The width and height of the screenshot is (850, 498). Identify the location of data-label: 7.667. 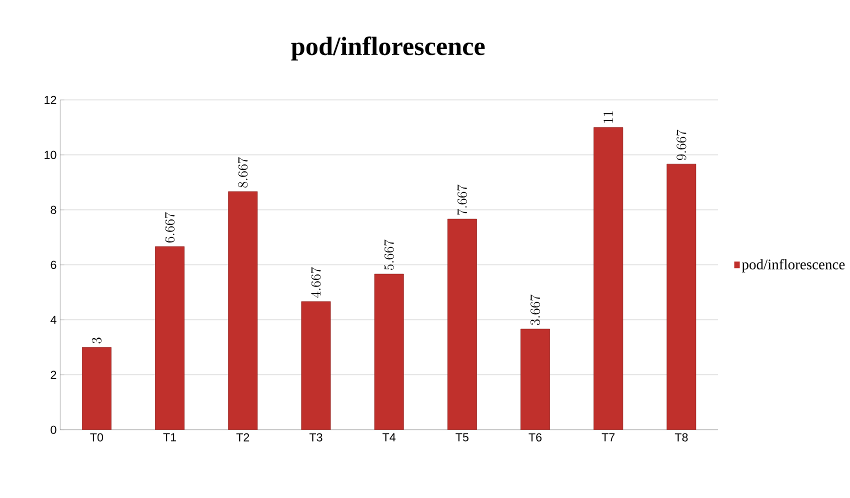
(462, 199).